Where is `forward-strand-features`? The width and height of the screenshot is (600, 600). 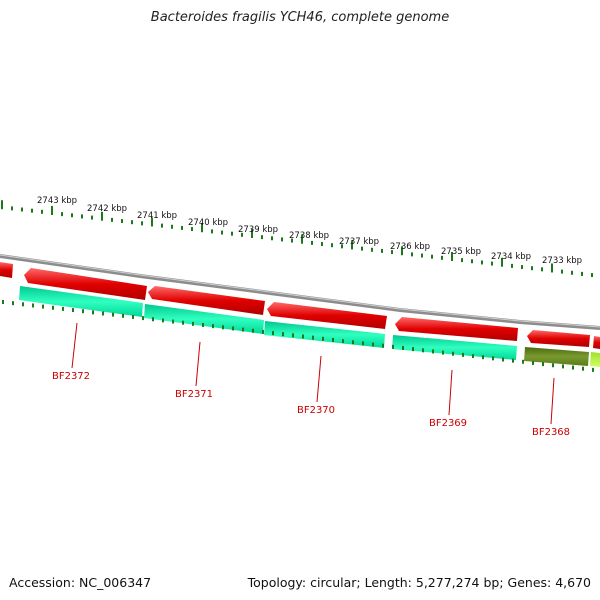
forward-strand-features is located at coordinates (300, 305).